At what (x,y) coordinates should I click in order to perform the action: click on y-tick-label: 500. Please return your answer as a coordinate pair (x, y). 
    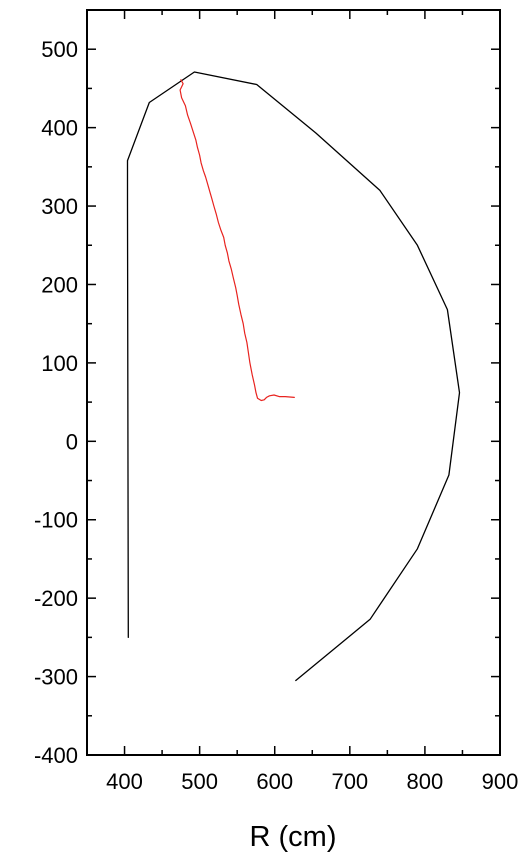
    Looking at the image, I should click on (59, 49).